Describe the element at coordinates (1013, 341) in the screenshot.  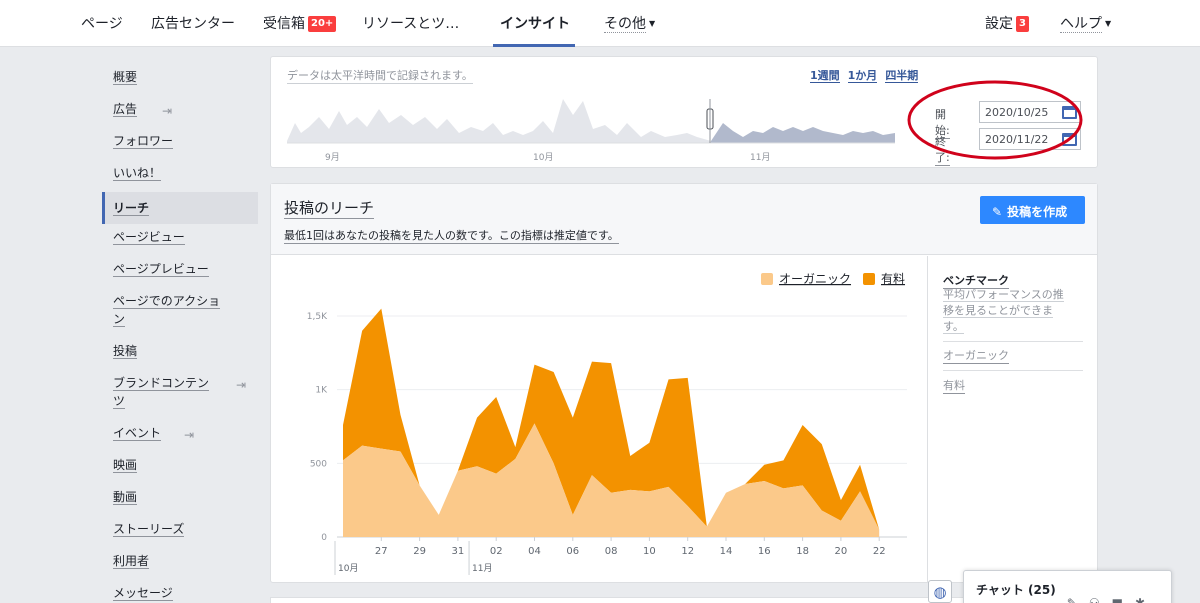
I see `benchmark-divider` at that location.